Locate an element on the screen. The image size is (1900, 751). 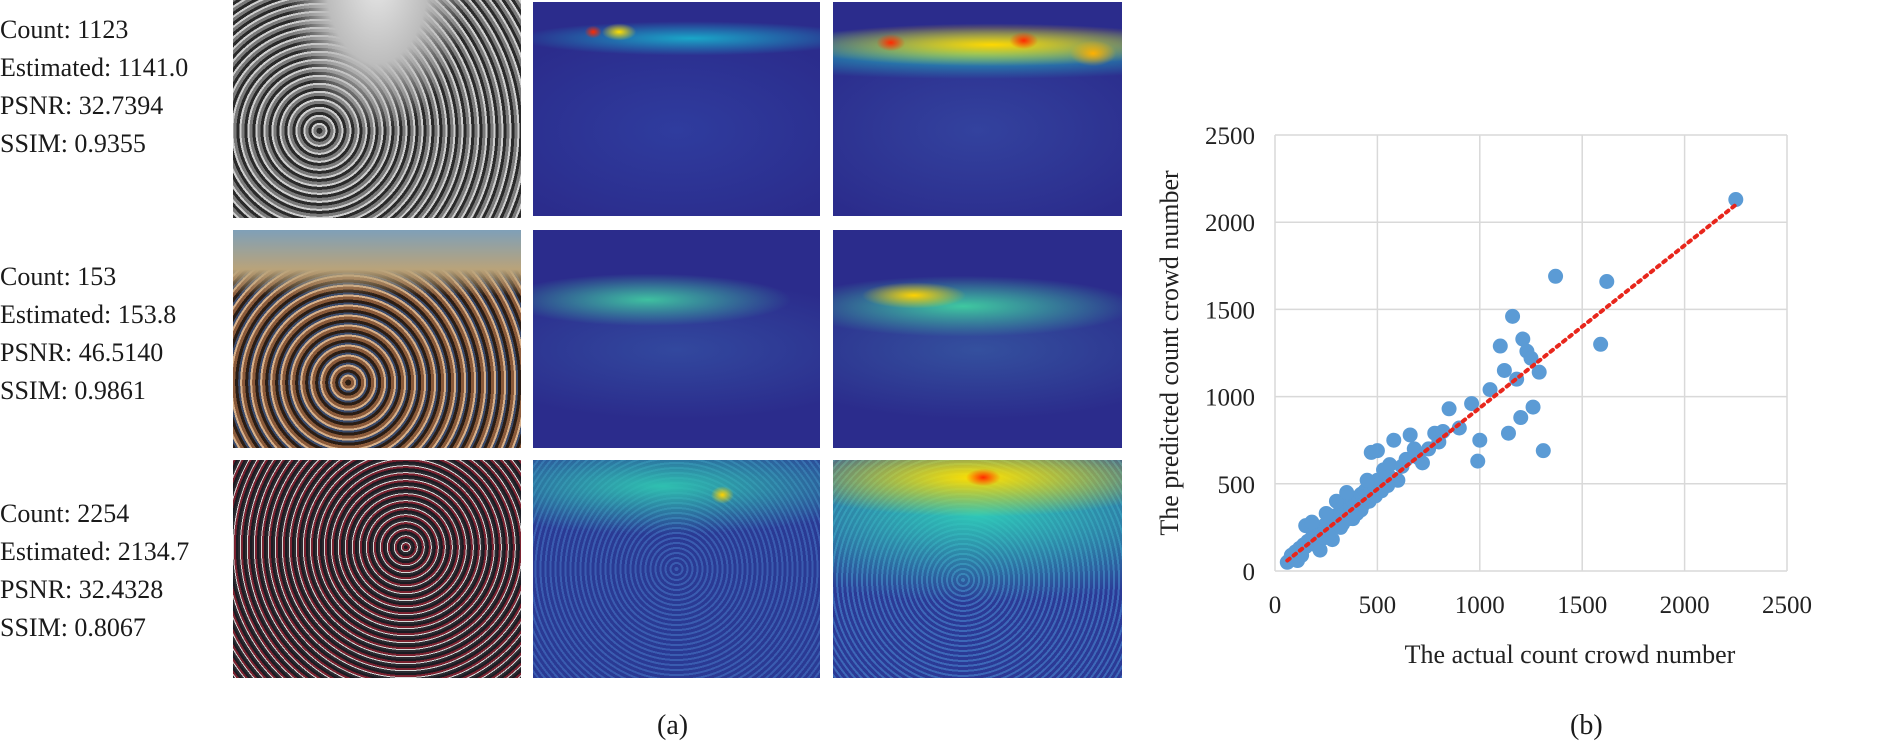
y-tick-label: 2500 is located at coordinates (1230, 136).